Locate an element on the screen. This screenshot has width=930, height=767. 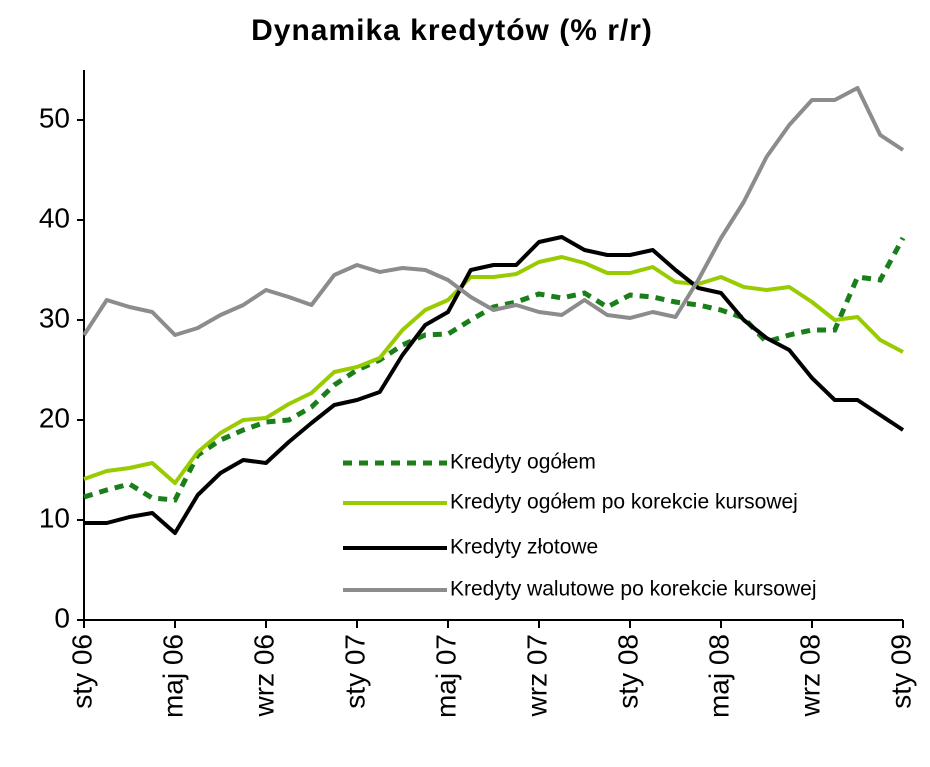
legend-label: Kredyty ogółem po korekcie kursowej is located at coordinates (624, 502).